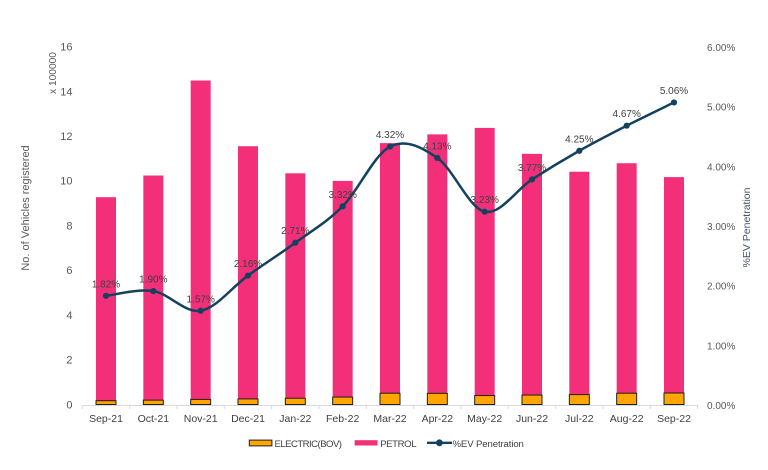  Describe the element at coordinates (721, 167) in the screenshot. I see `svg-text: 4.00%` at that location.